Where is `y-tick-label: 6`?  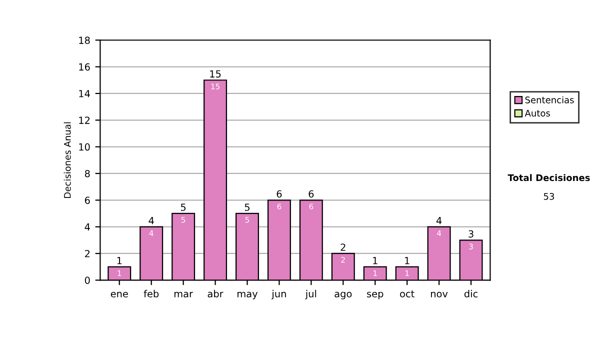
y-tick-label: 6 is located at coordinates (87, 200).